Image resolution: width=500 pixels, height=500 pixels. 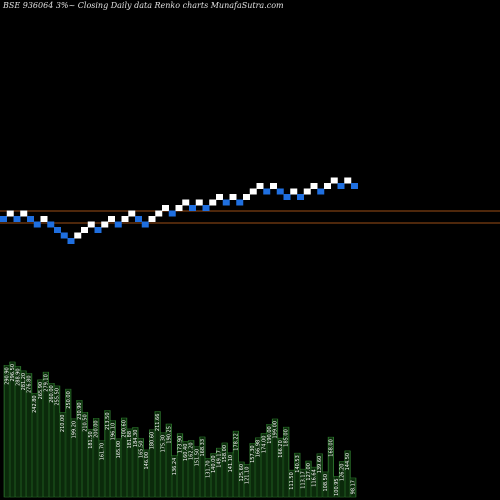 I want to click on volume-label: 146.00, so click(x=147, y=461).